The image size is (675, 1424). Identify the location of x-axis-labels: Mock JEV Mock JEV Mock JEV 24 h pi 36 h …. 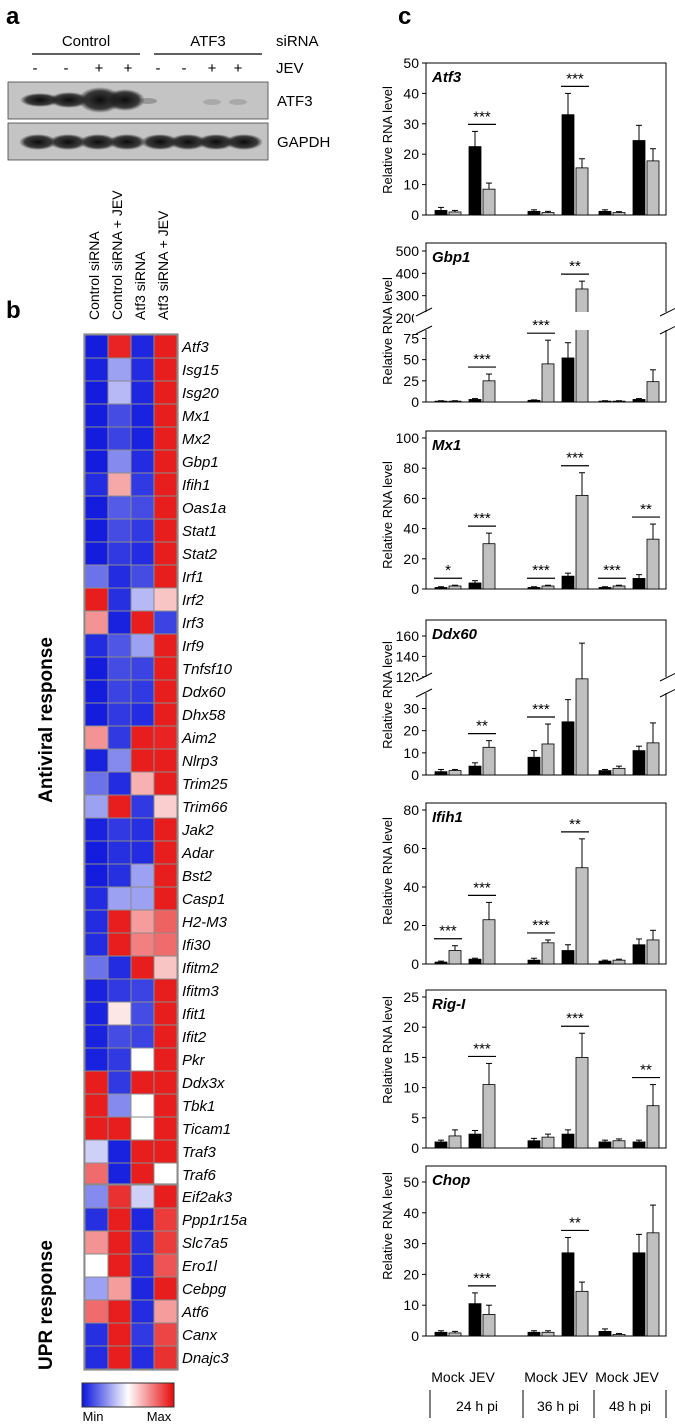
(548, 1393).